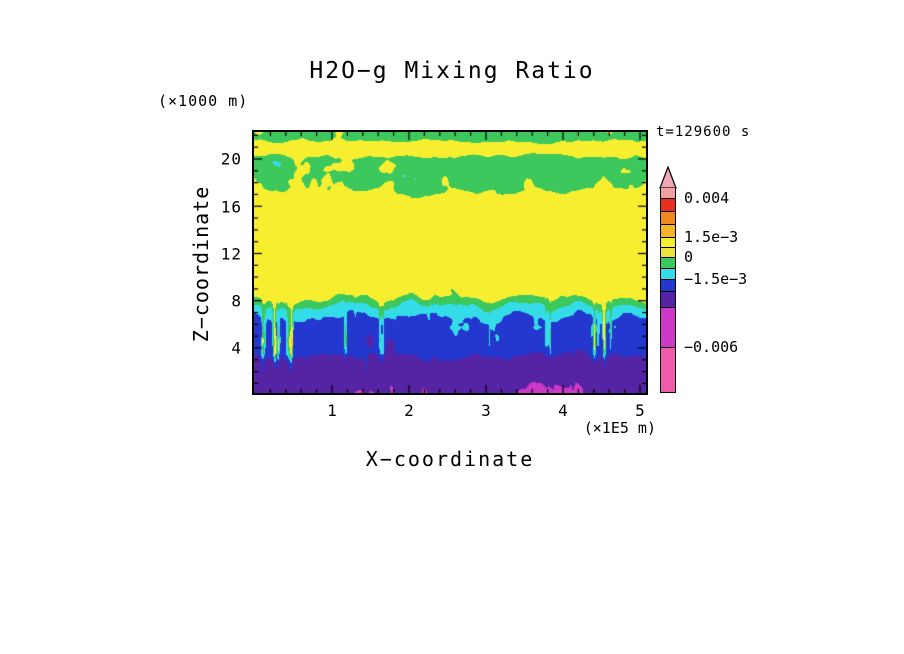  What do you see at coordinates (203, 101) in the screenshot?
I see `y-axis-unit-label: (×1000 m)` at bounding box center [203, 101].